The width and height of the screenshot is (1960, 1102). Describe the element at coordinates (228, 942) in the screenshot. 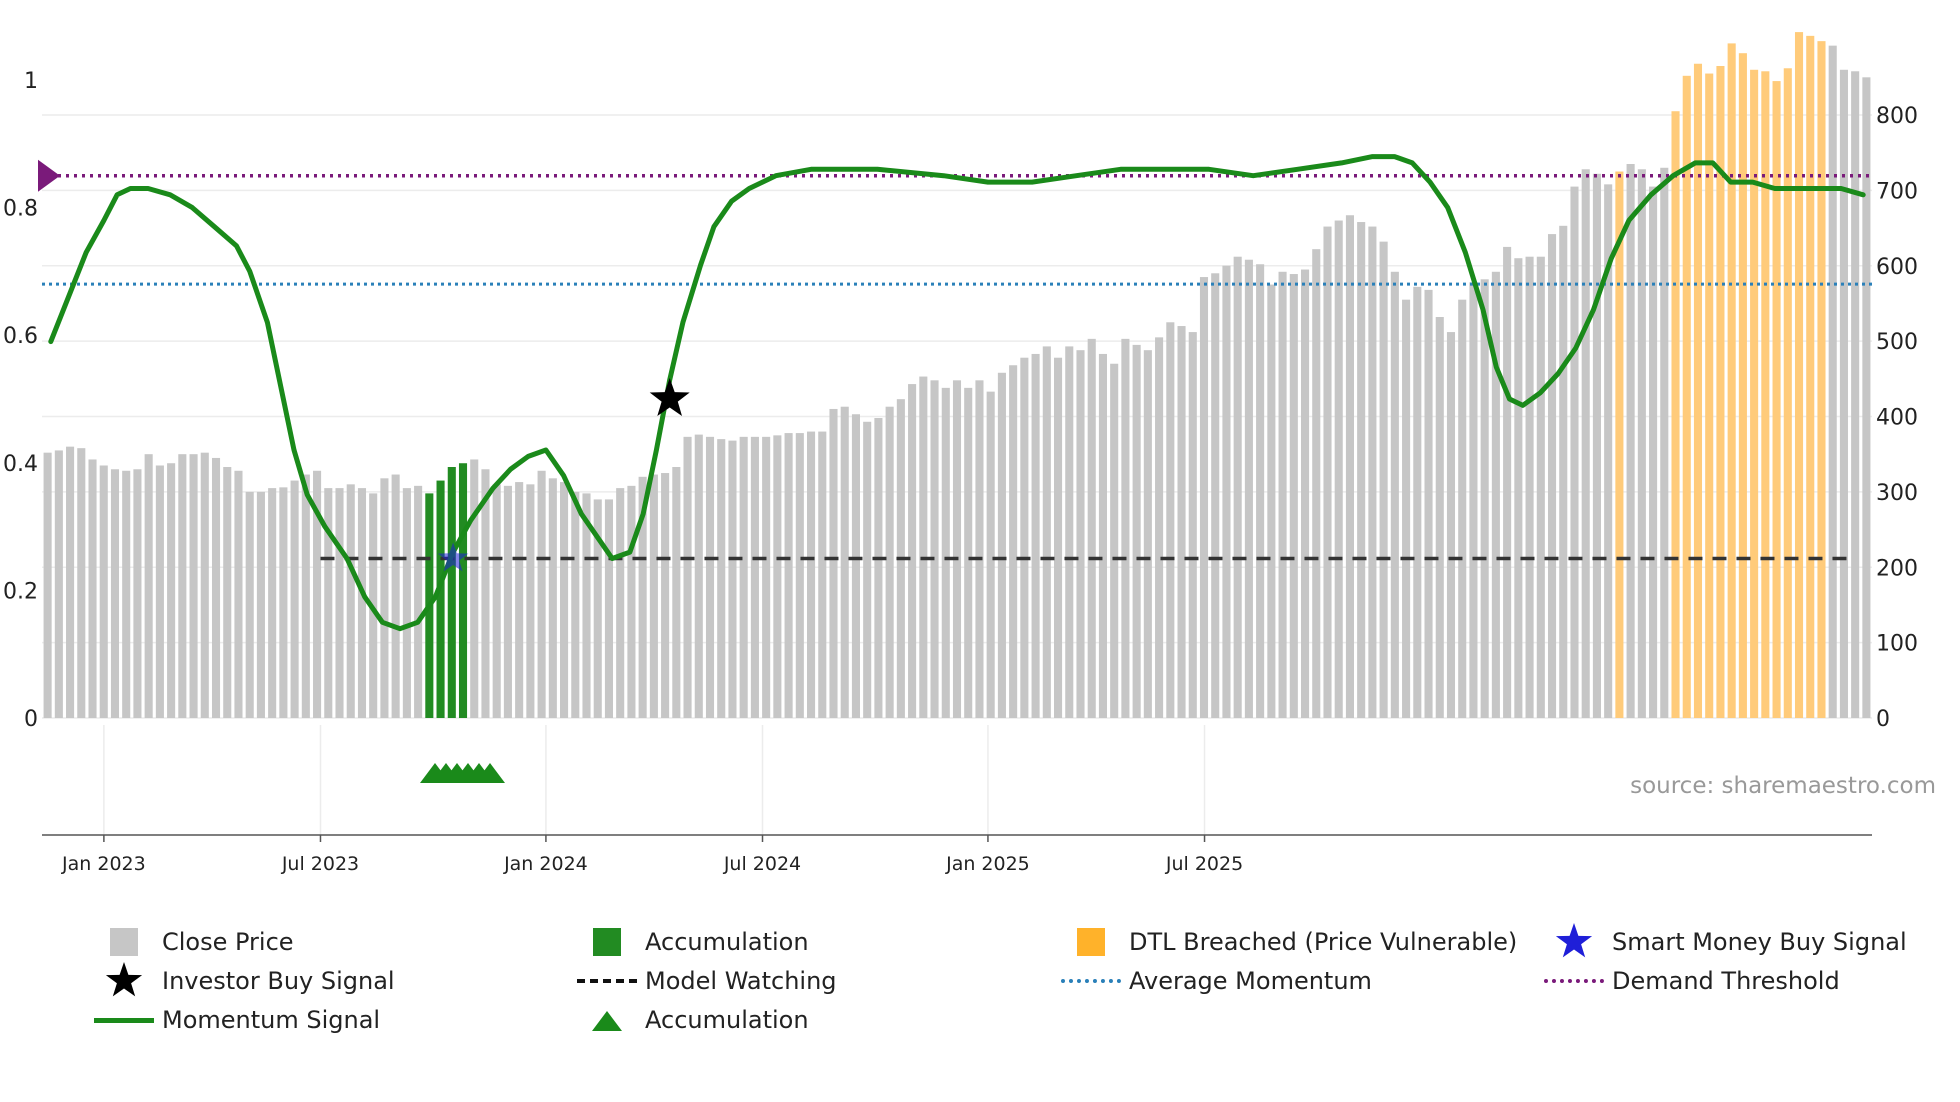

I see `legend-label: Close Price` at that location.